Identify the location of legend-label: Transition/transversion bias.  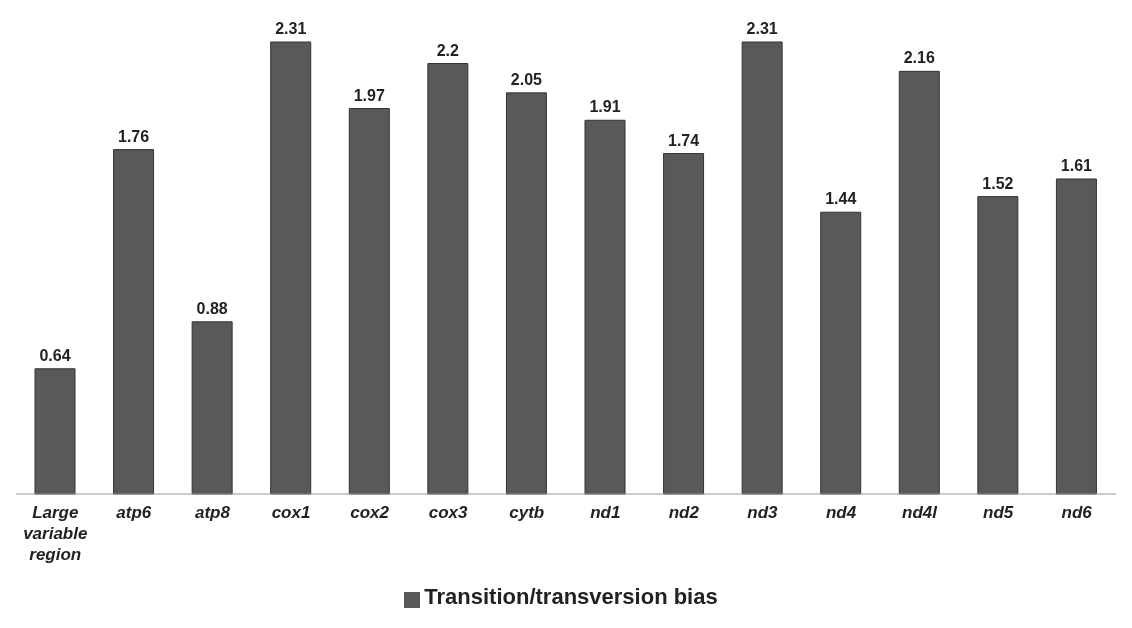
(571, 596).